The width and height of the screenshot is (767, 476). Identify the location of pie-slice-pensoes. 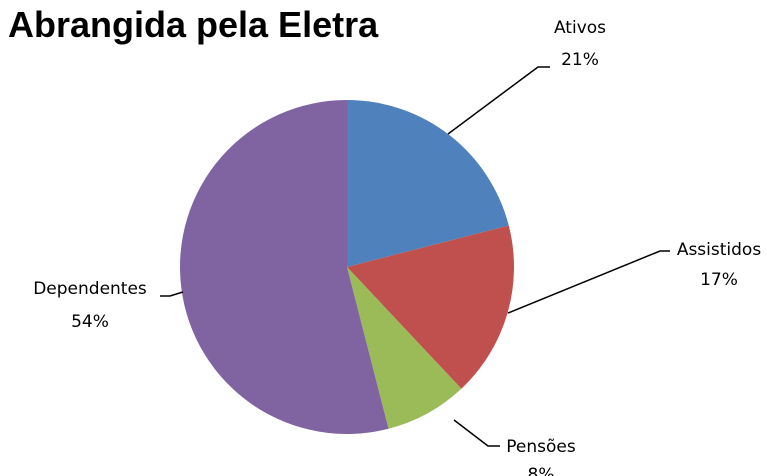
(404, 348).